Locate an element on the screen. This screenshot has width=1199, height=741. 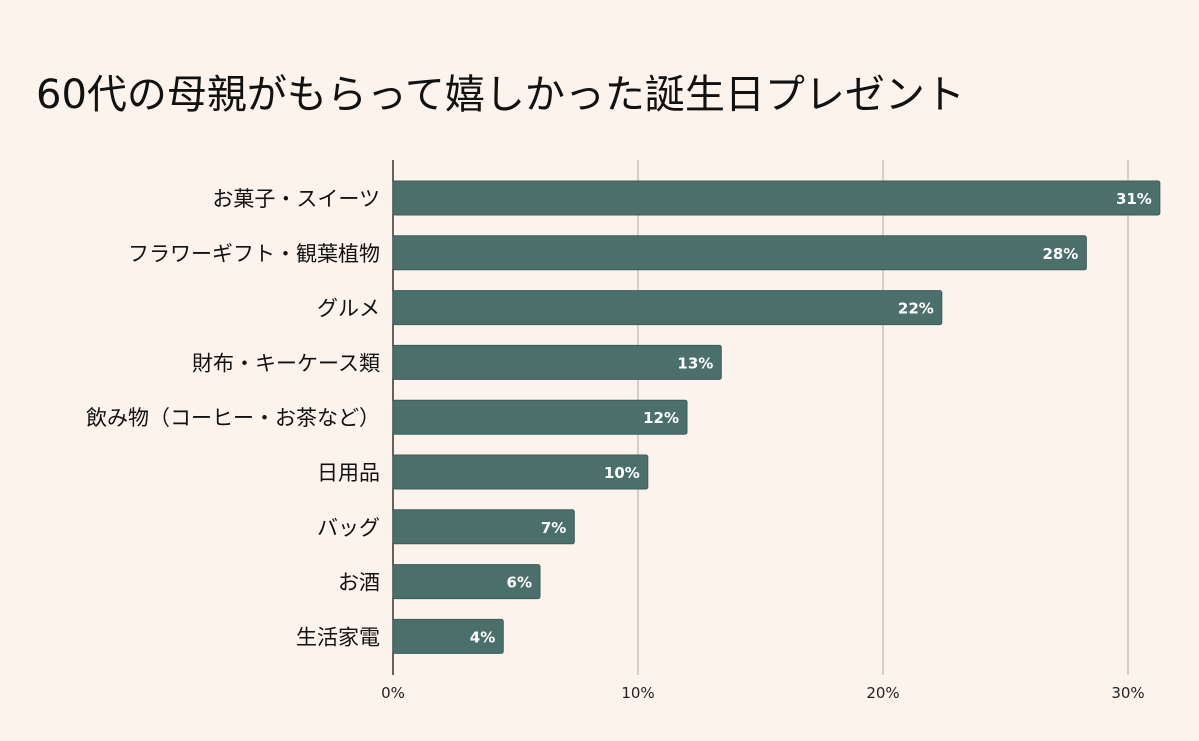
chart-title: 60代の母親がもらって嬉しかった誕生日プレゼント is located at coordinates (500, 95).